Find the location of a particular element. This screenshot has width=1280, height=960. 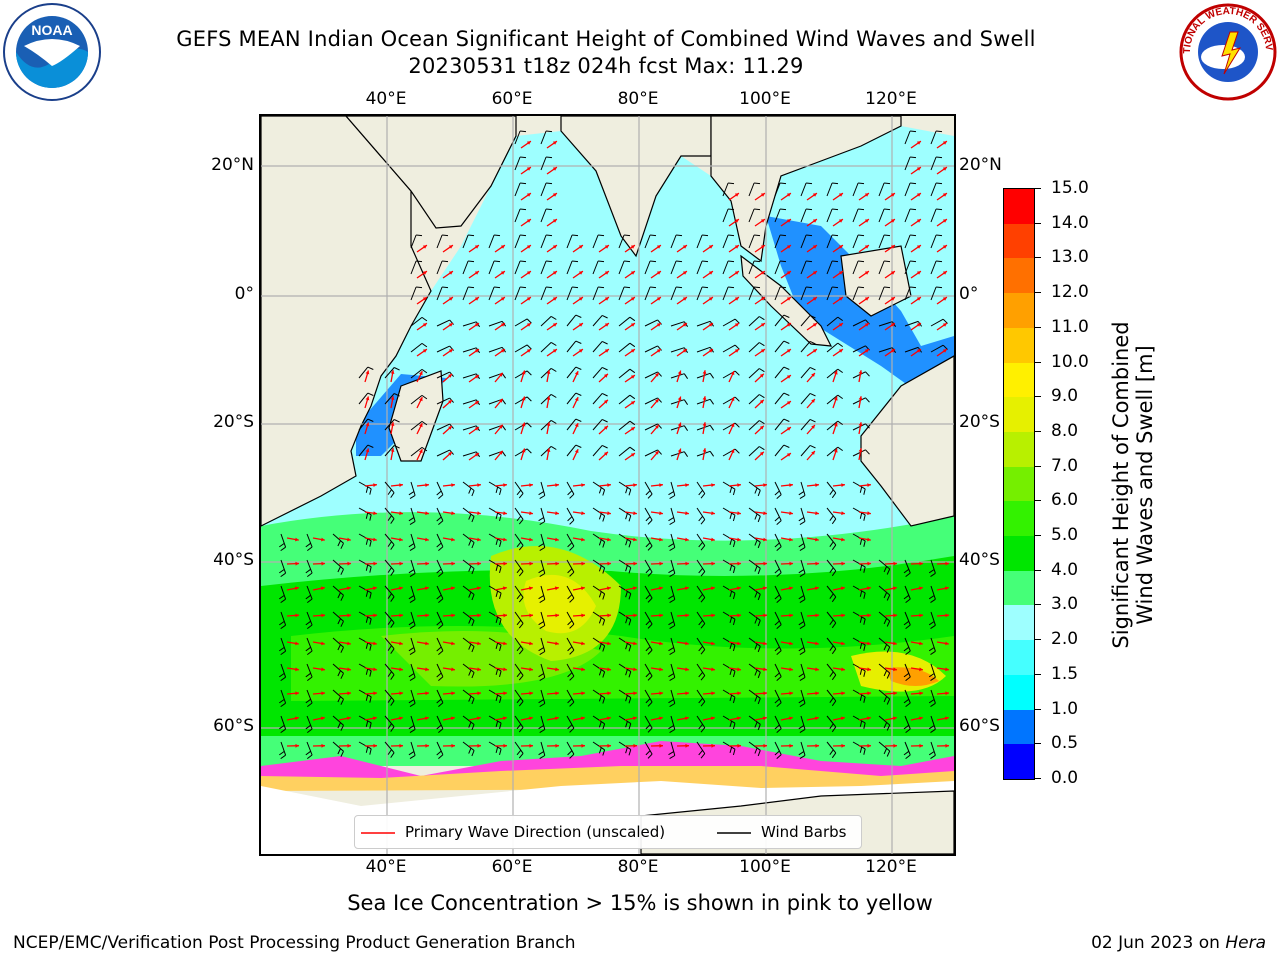

lon-tick-top: 40°E is located at coordinates (386, 99).